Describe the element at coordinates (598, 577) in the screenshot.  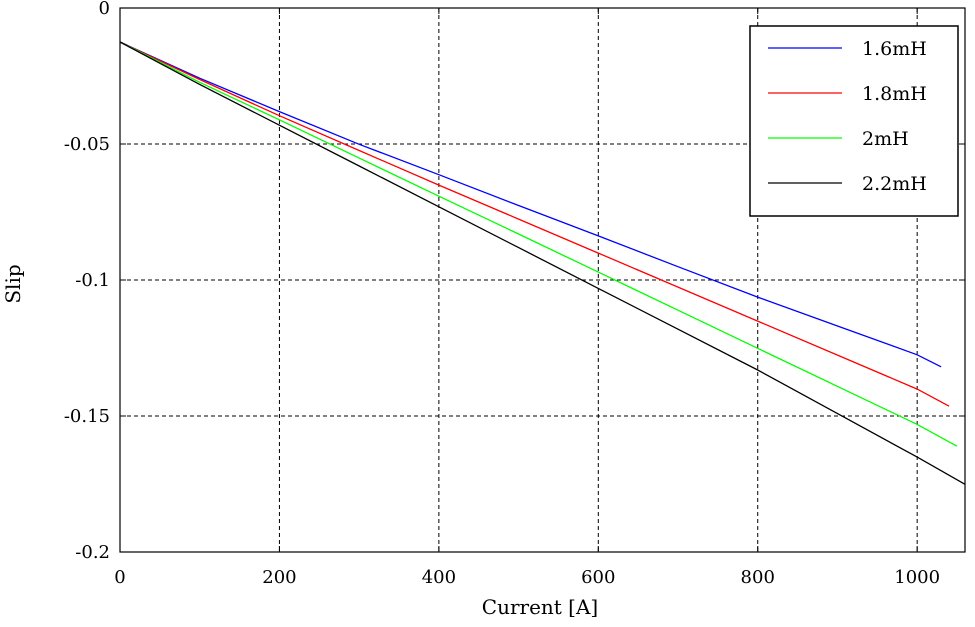
I see `x-tick-label: 600` at that location.